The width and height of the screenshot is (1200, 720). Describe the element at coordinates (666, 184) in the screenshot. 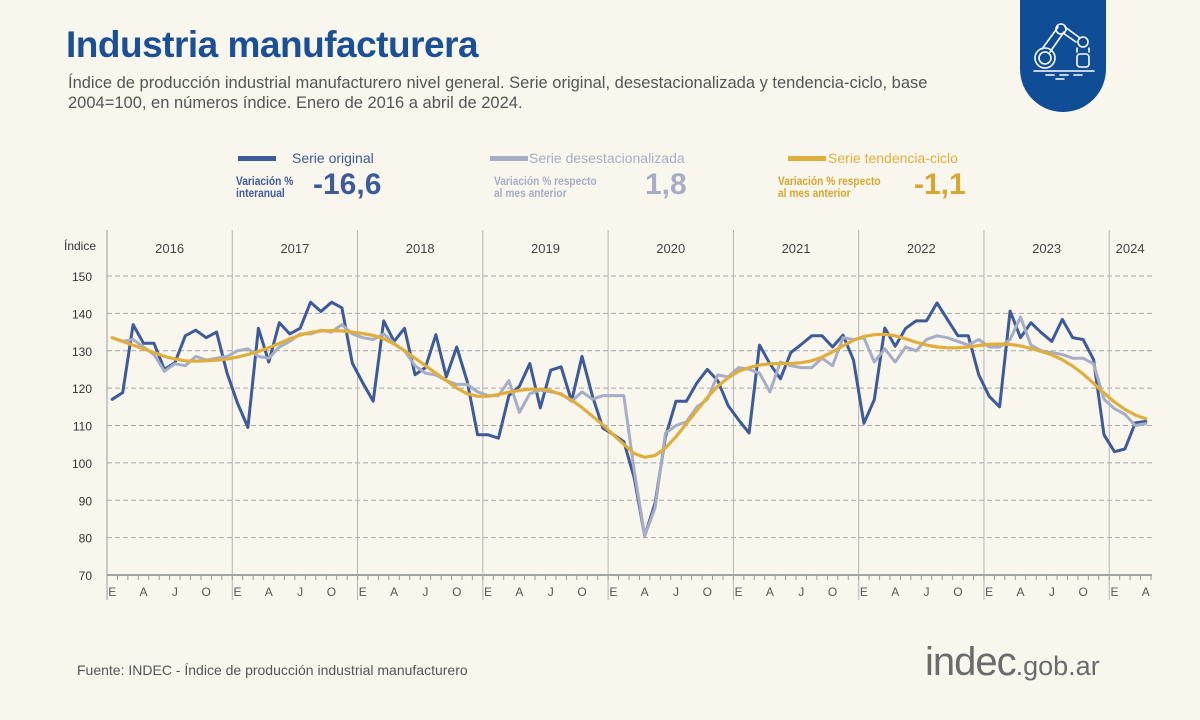

I see `legend-value: 1,8` at that location.